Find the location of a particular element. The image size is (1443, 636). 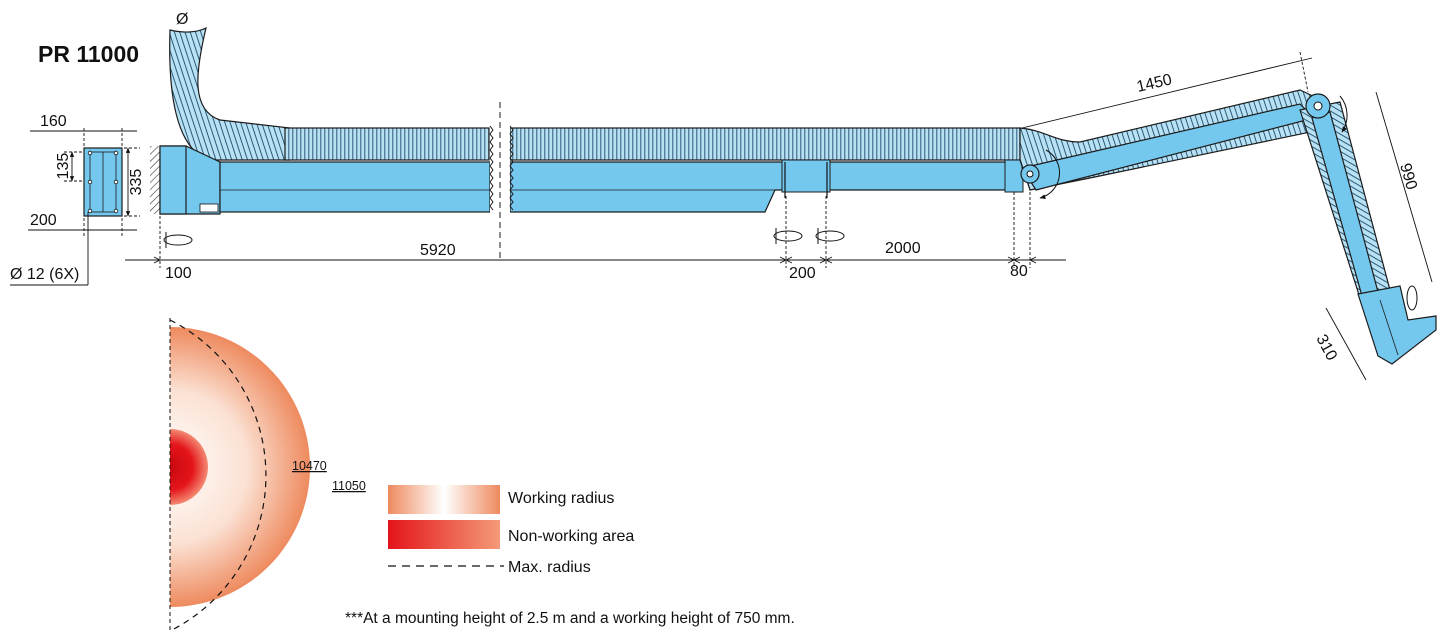

plate-dimension-lines is located at coordinates (75, 207).